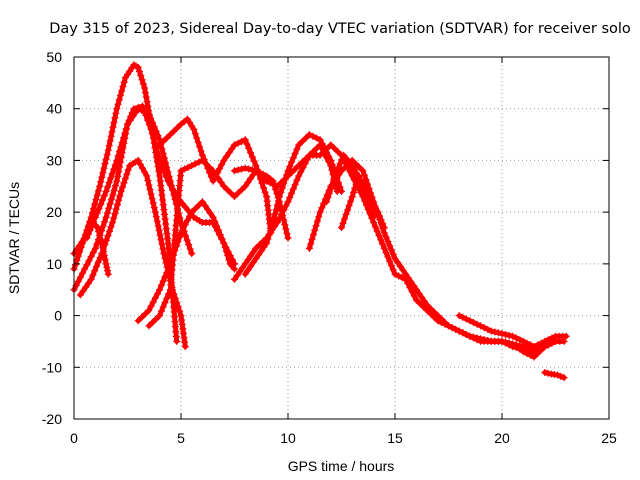  I want to click on series-pass-q, so click(554, 375).